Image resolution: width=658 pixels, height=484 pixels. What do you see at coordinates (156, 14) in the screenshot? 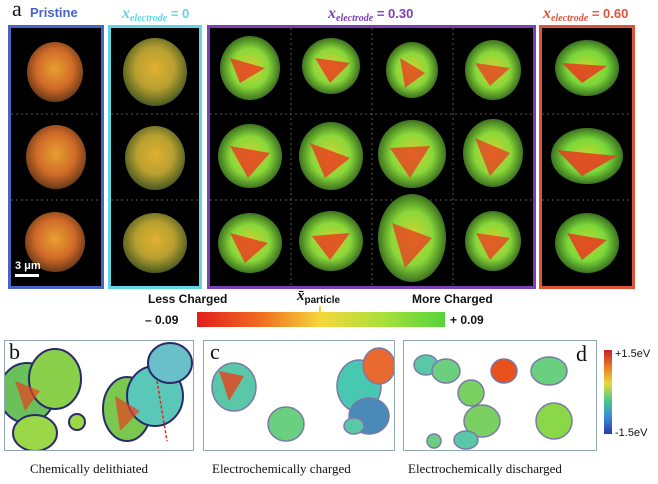
I see `group-header-xelectrode-0: xelectrode = 0` at bounding box center [156, 14].